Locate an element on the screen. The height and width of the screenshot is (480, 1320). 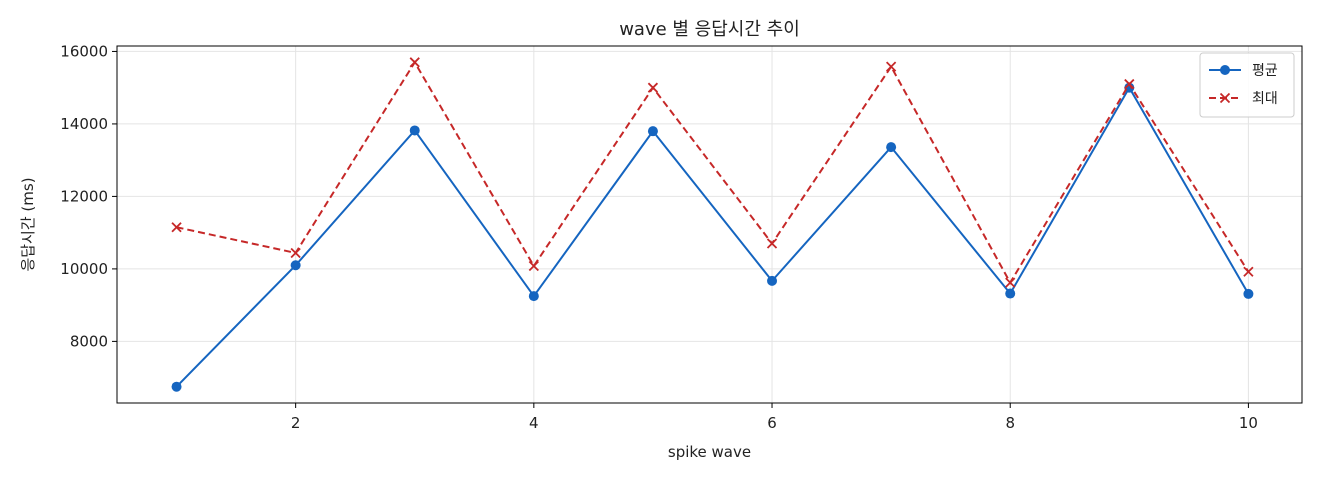
x-tick-label: 4 is located at coordinates (534, 423).